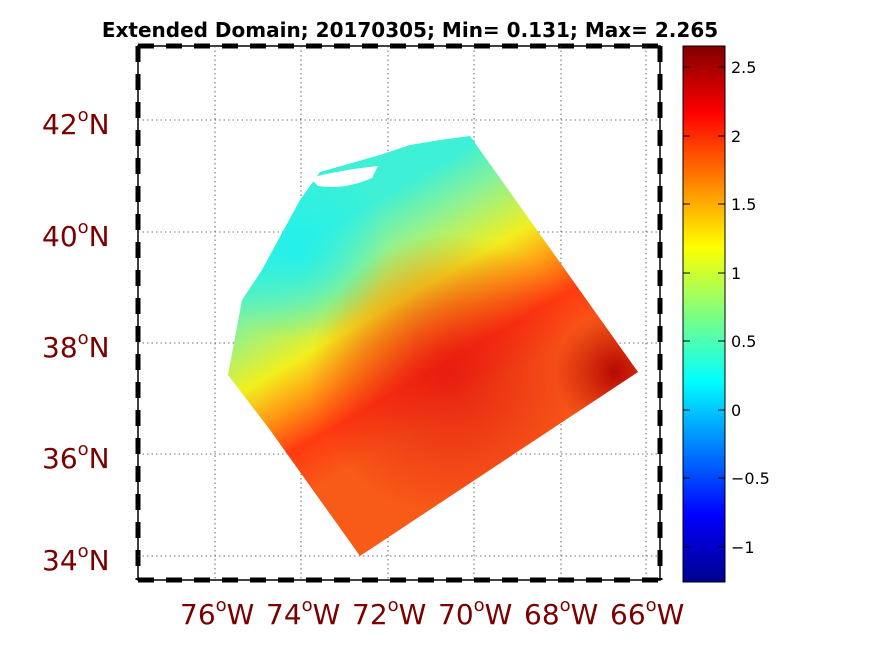 Image resolution: width=874 pixels, height=655 pixels. What do you see at coordinates (750, 478) in the screenshot?
I see `colorbar-label-neg0.5: −0.5` at bounding box center [750, 478].